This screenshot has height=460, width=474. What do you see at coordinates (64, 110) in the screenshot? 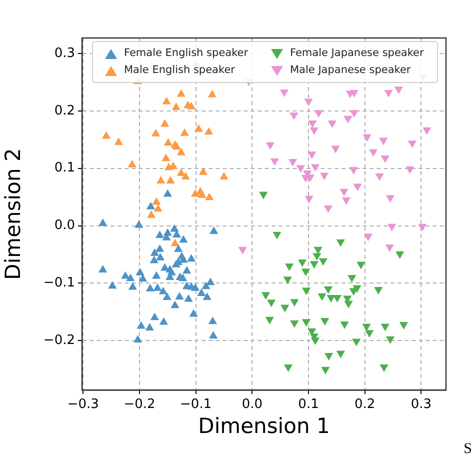
I see `y-tick-label: 0.2` at bounding box center [64, 110].